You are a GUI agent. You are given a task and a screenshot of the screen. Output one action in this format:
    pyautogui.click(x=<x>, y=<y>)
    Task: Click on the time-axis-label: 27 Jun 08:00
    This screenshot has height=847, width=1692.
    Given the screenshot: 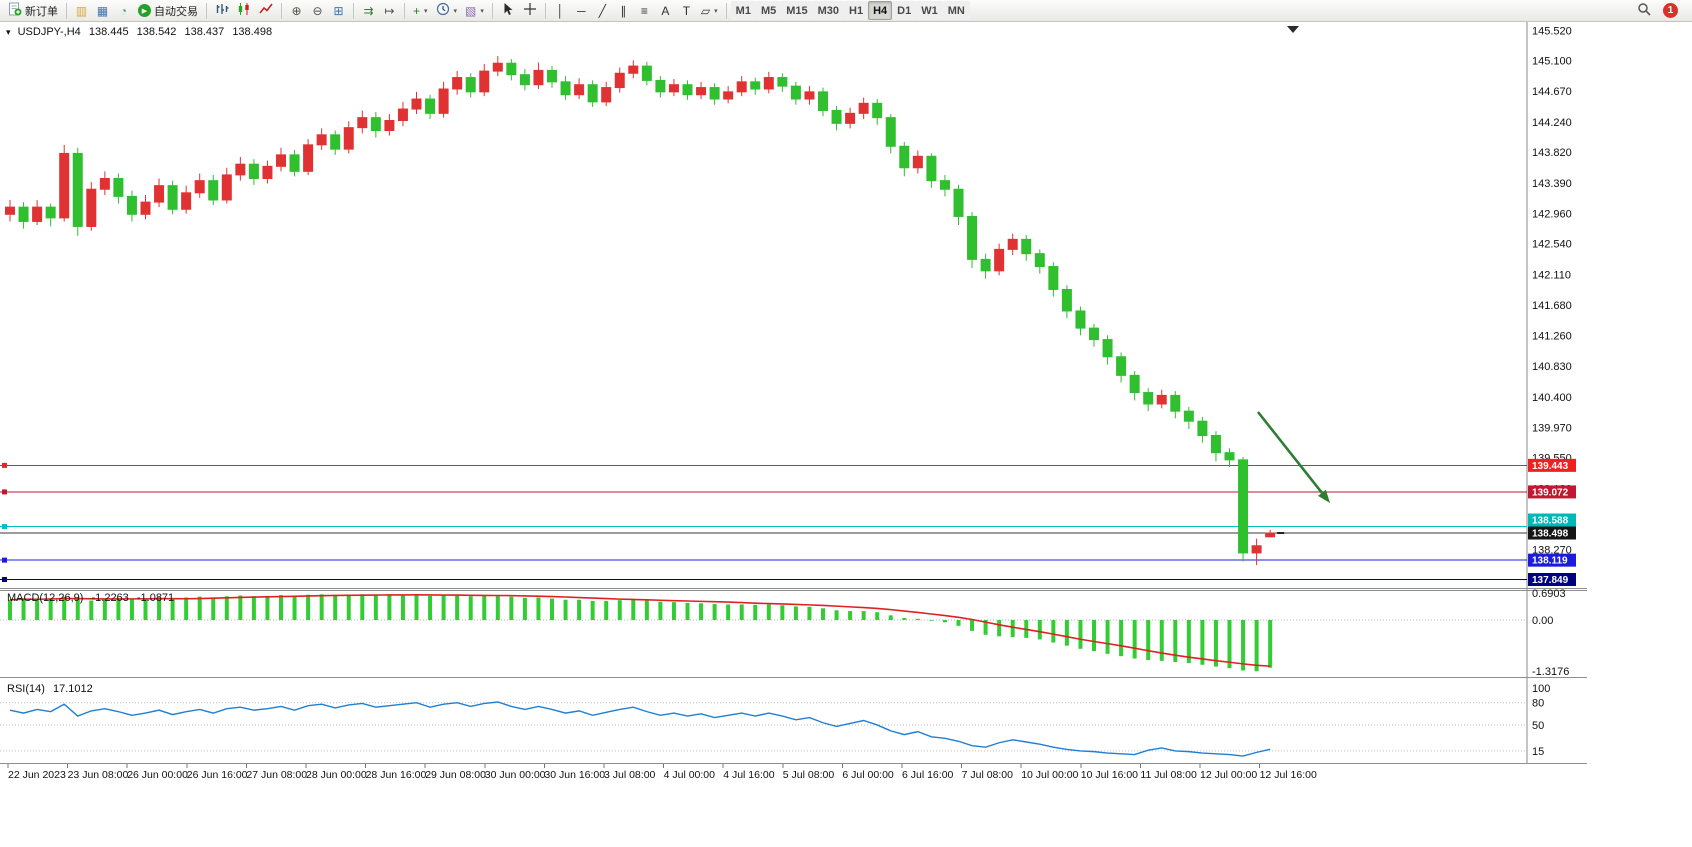 What is the action you would take?
    pyautogui.click(x=276, y=775)
    